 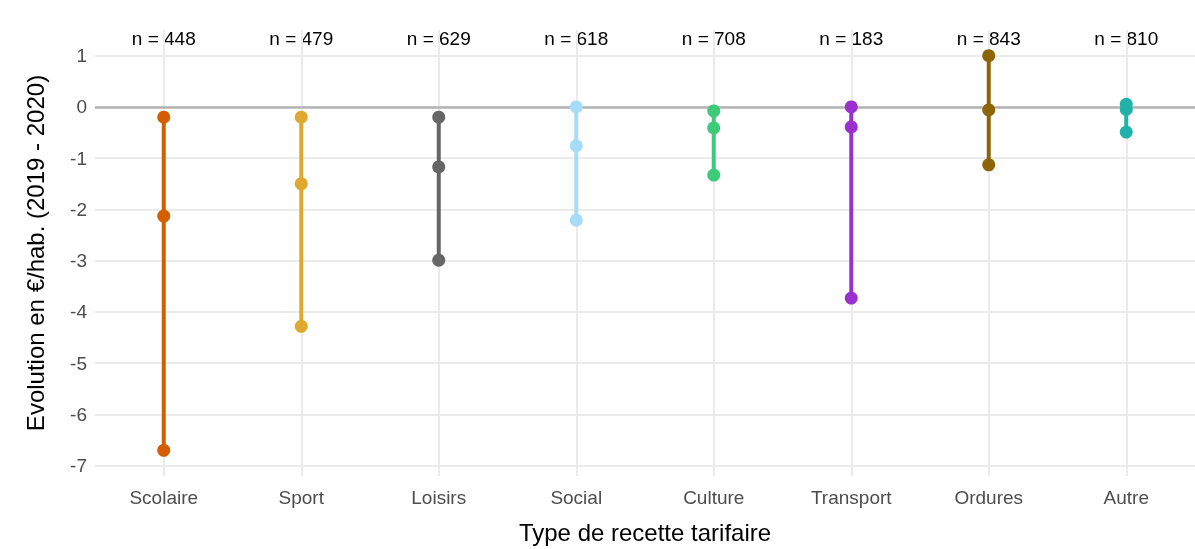 I want to click on y-axis-title: Evolution en €/hab. (2019 - 2020), so click(x=35, y=253).